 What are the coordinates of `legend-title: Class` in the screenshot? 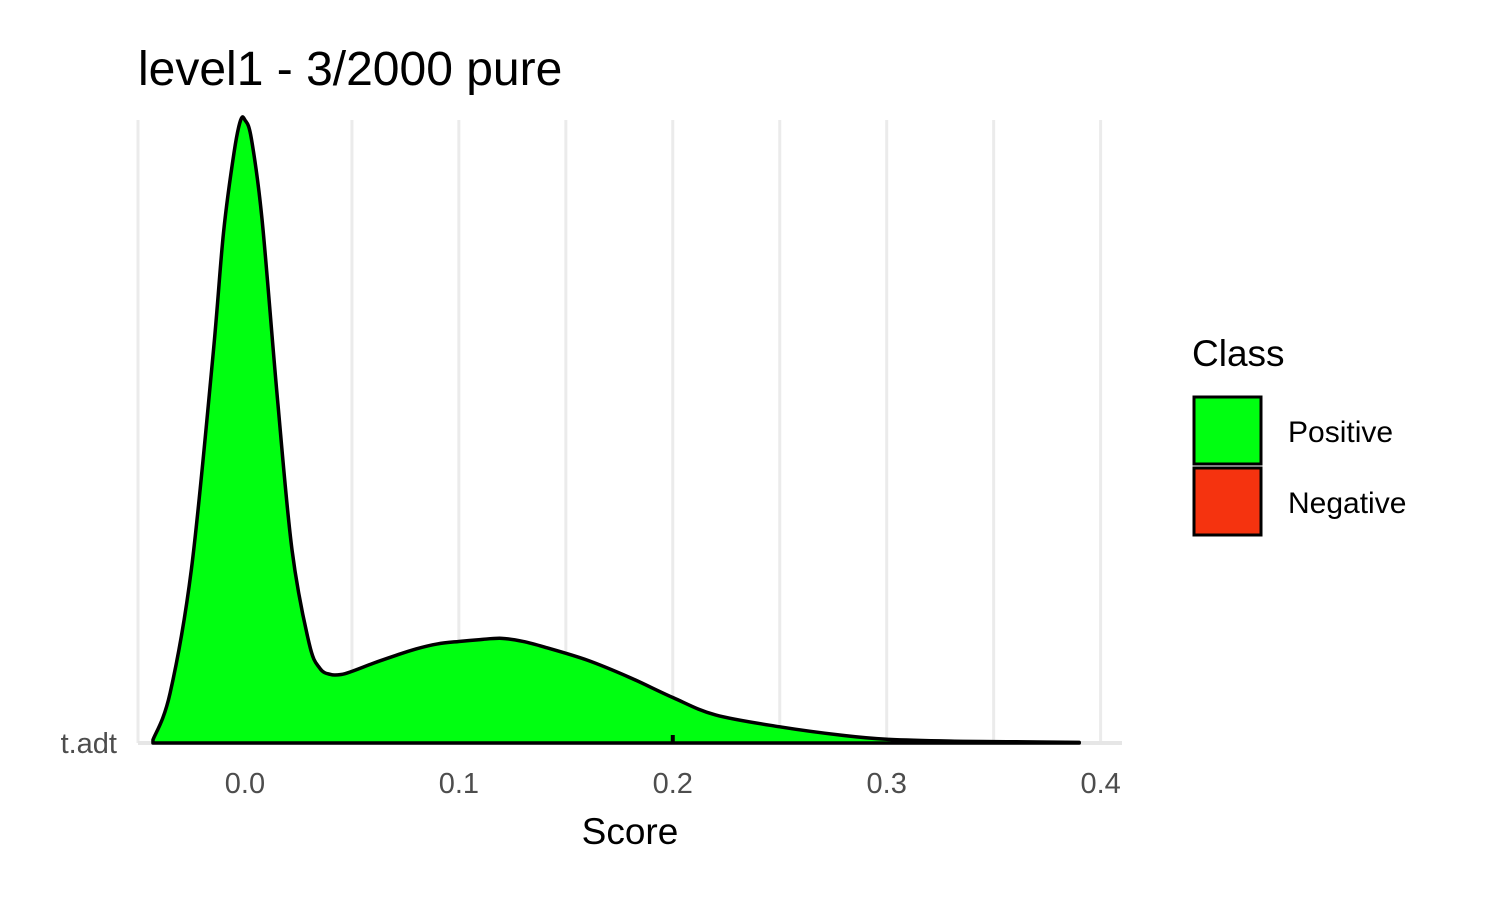 It's located at (1238, 353).